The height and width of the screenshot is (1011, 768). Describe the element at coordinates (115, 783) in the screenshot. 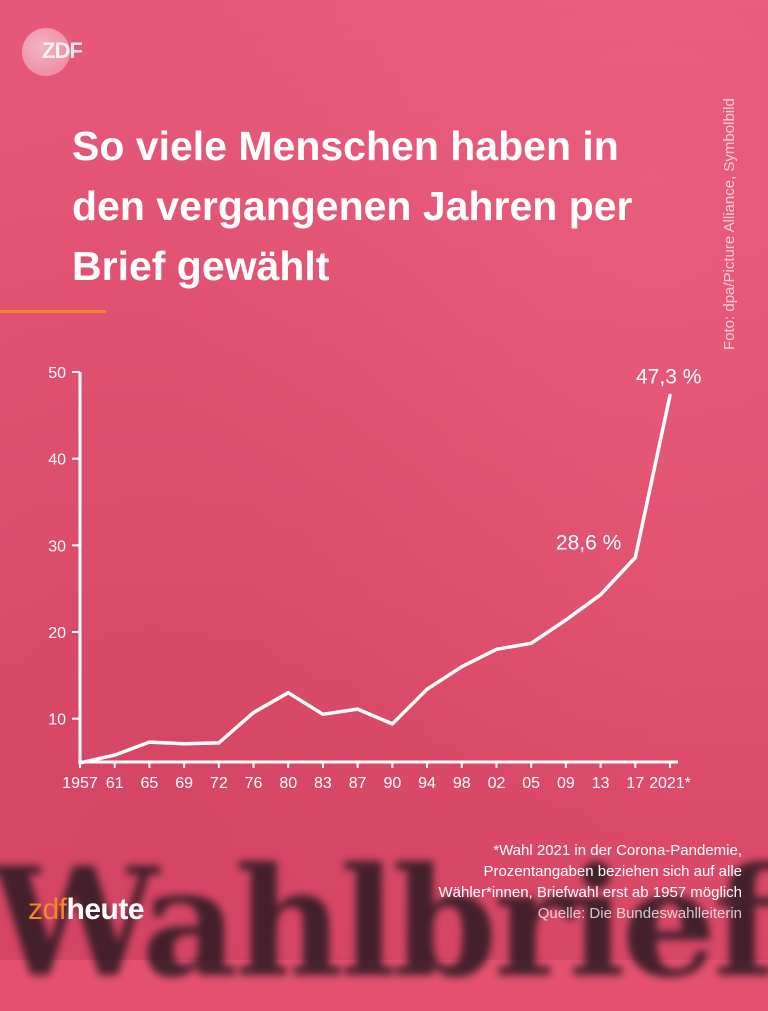

I see `x-tick-label: 61` at that location.